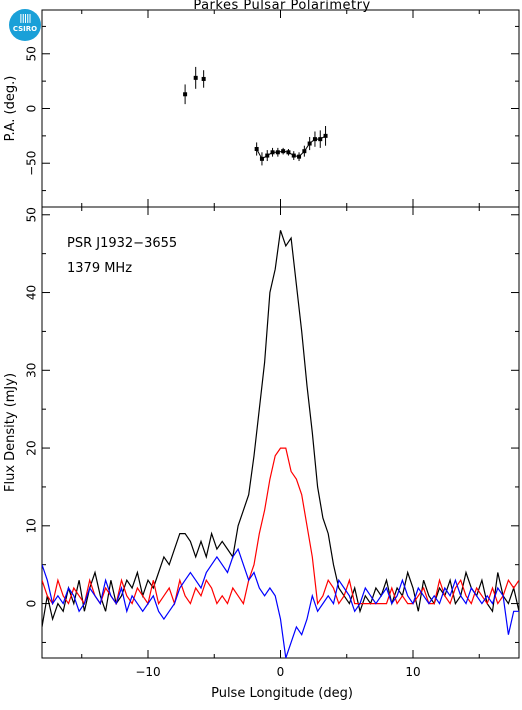 This screenshot has width=522, height=710. I want to click on csiro-logo: ||||| CSIRO, so click(25, 25).